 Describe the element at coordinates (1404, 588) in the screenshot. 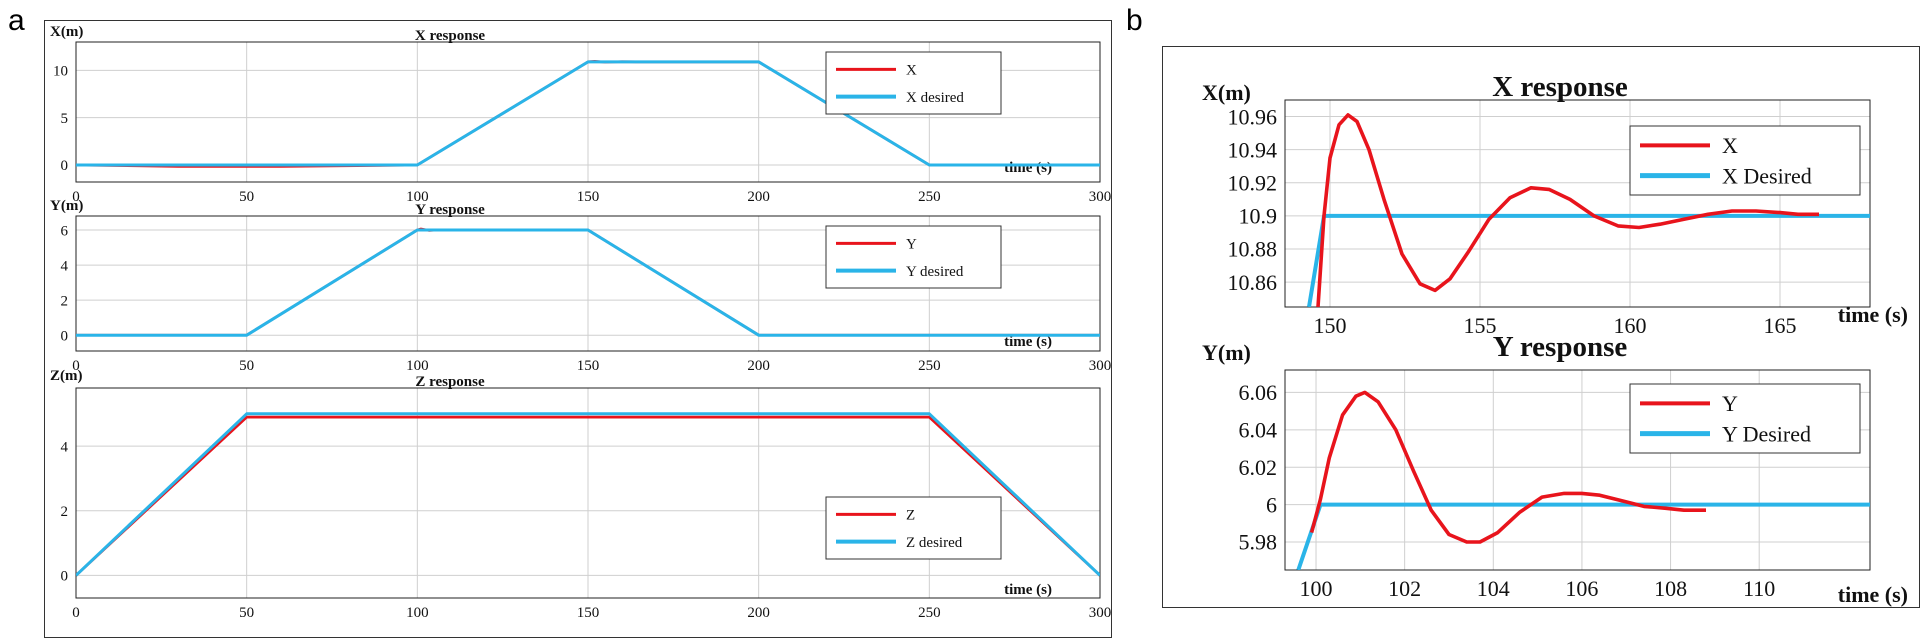

I see `b-y-xtick-label-1: 102` at that location.